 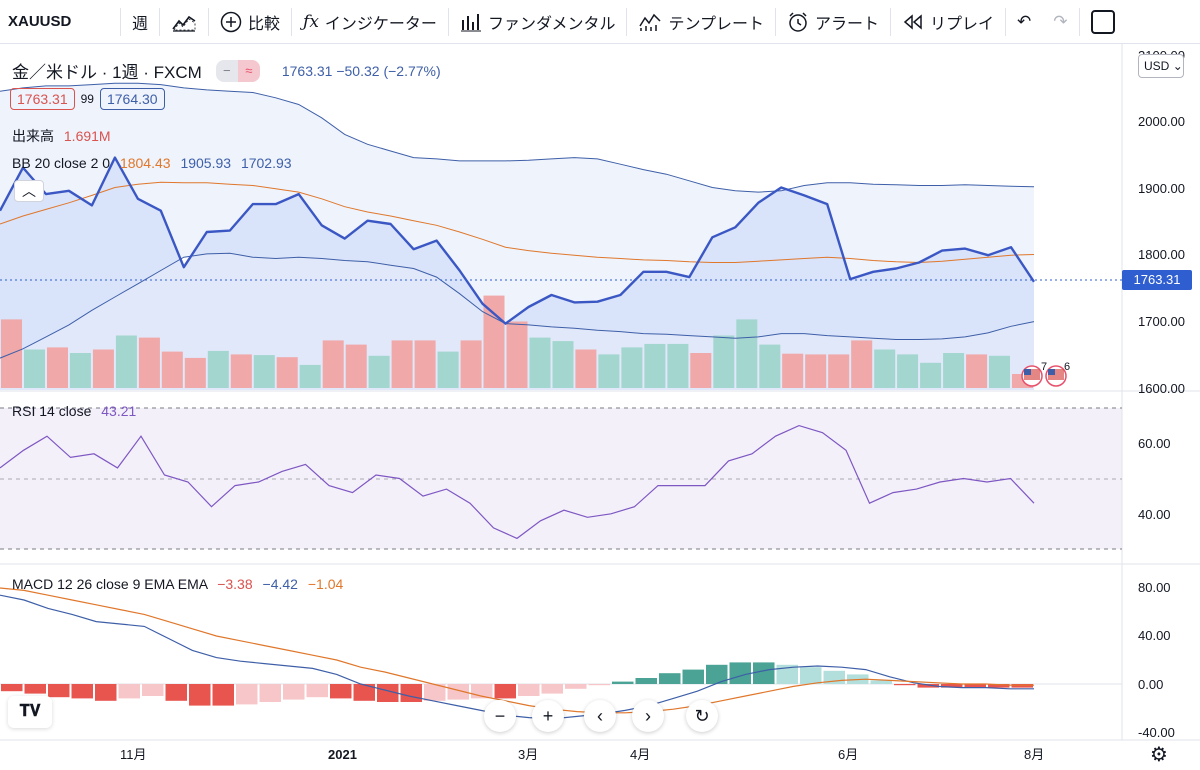 I want to click on chart-style-icon, so click(x=184, y=23).